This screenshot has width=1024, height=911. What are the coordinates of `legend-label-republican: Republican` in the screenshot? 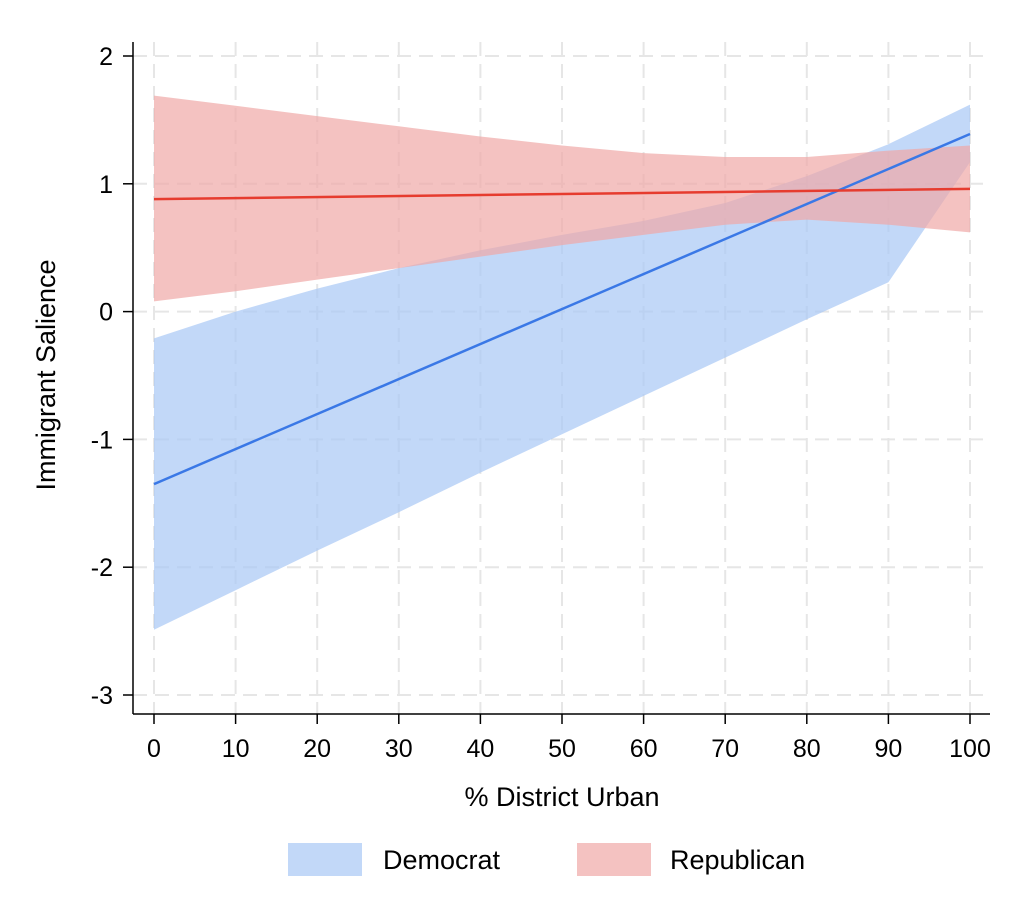 It's located at (737, 860).